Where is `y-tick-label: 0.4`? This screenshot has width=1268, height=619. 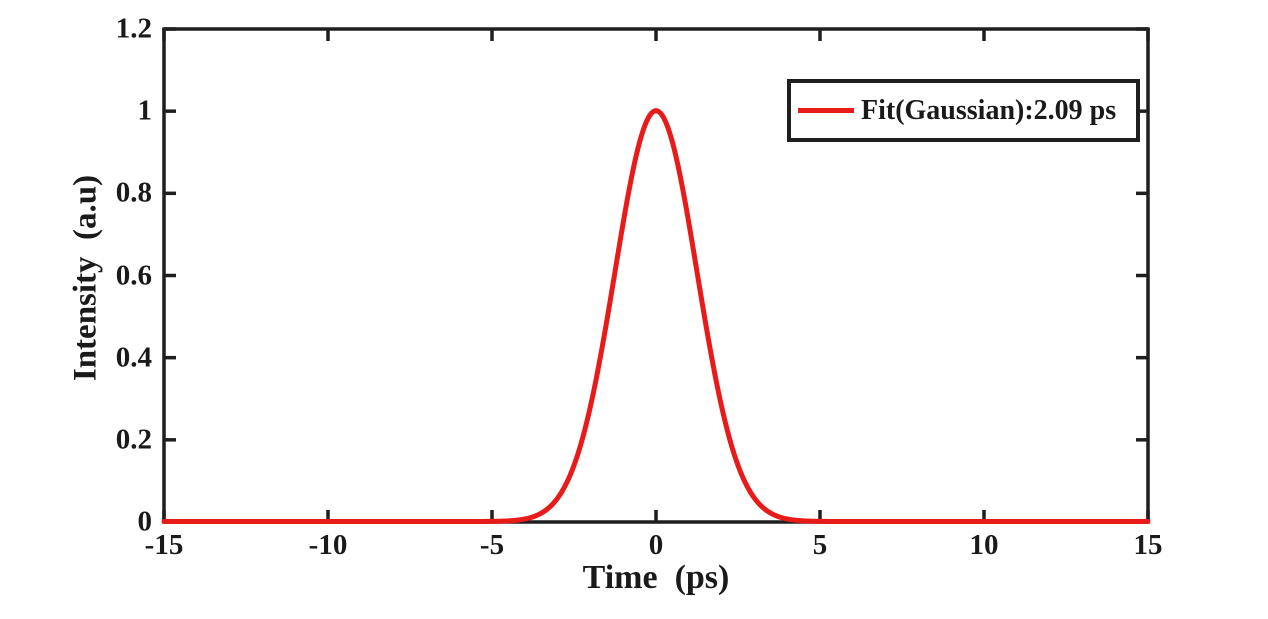
y-tick-label: 0.4 is located at coordinates (133, 357).